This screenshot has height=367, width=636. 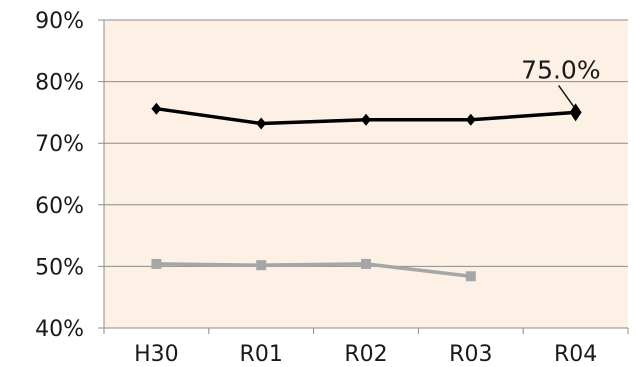 I want to click on x-tick-label: H30, so click(x=156, y=354).